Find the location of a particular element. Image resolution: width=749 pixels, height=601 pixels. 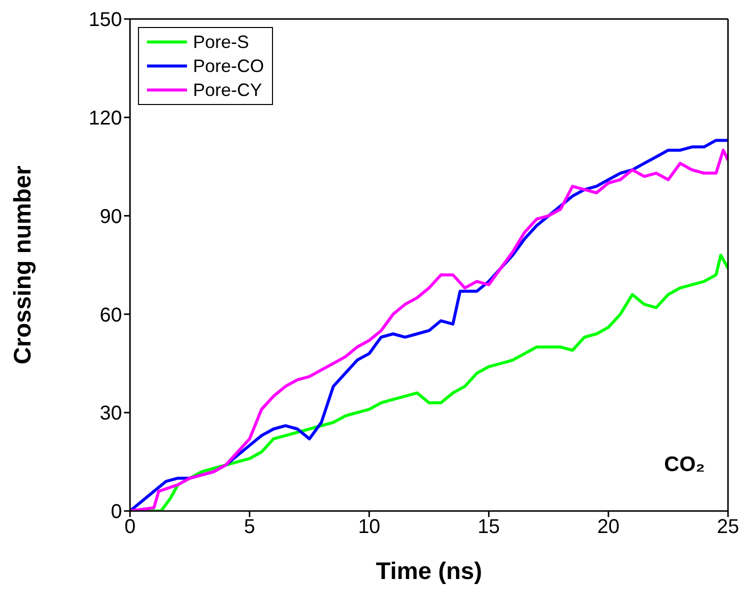

y-tick-label: 120 is located at coordinates (105, 119).